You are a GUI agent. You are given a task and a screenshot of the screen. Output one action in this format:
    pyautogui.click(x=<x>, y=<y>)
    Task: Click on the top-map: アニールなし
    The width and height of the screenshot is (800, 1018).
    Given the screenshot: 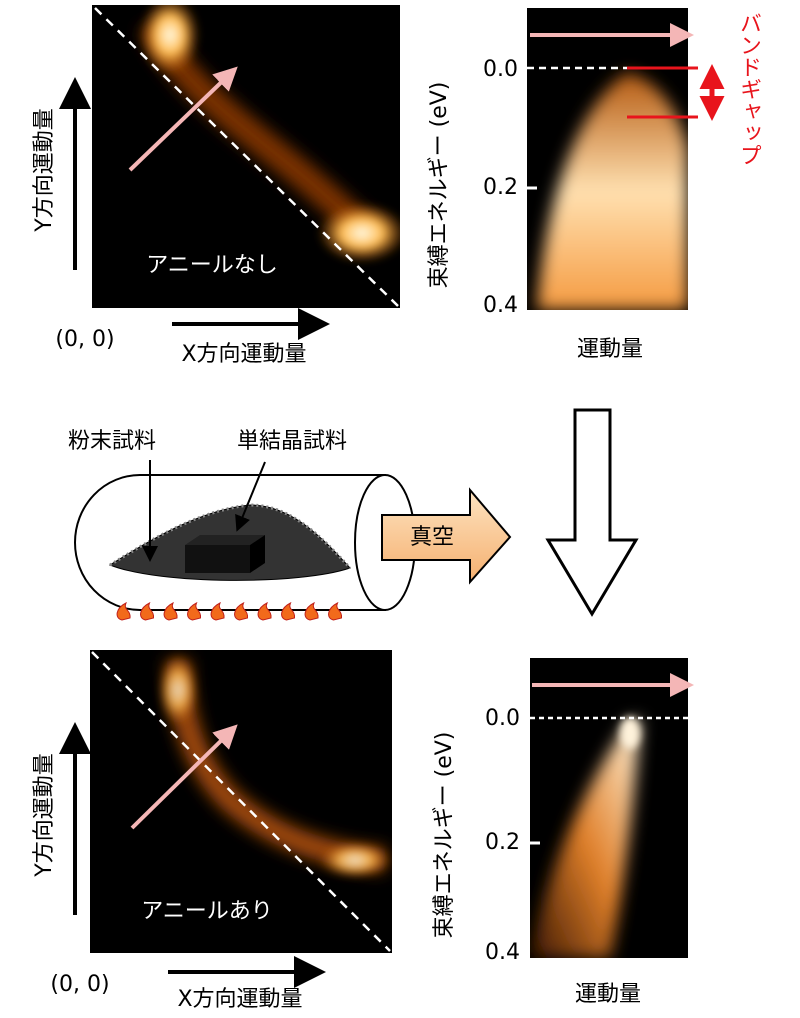 What is the action you would take?
    pyautogui.click(x=246, y=156)
    